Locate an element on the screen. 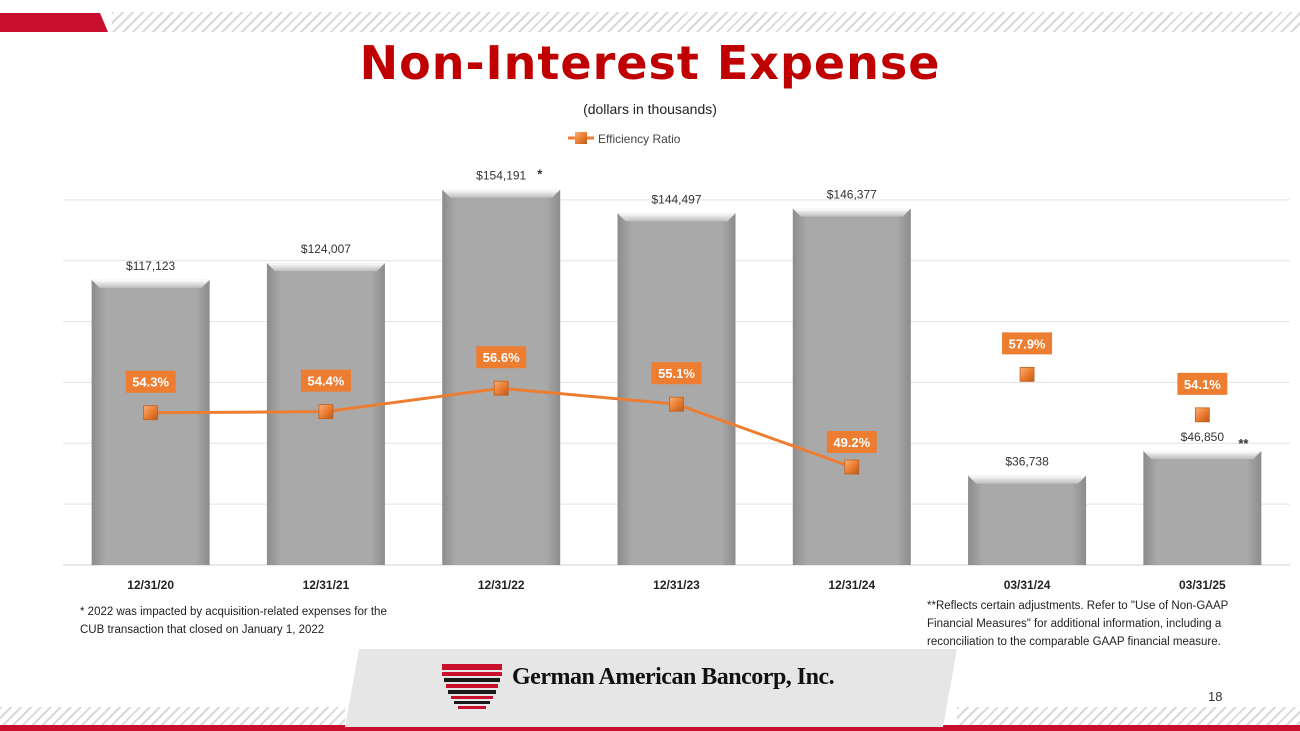 Image resolution: width=1300 pixels, height=731 pixels. ratio-label-0: 54.3% is located at coordinates (150, 382).